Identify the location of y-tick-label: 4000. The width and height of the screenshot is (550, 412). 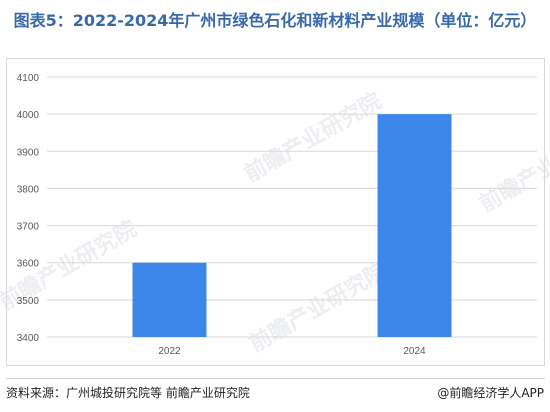
(28, 115).